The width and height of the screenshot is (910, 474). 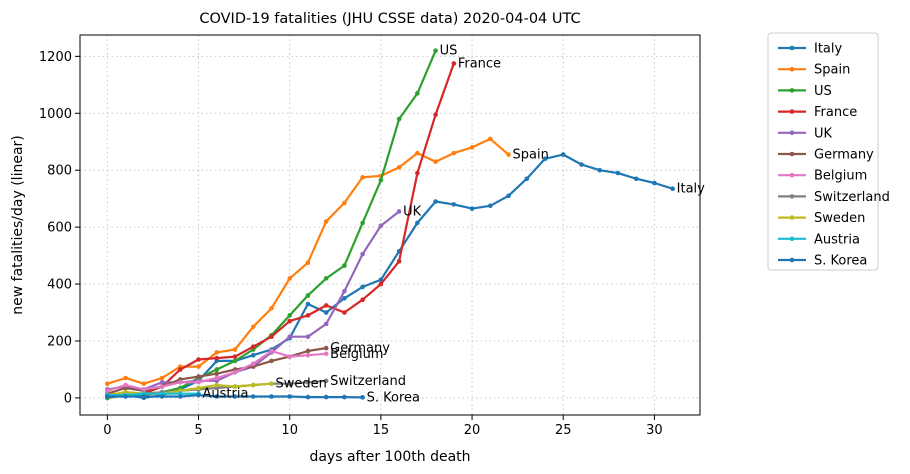 I want to click on series-s-korea, so click(x=235, y=396).